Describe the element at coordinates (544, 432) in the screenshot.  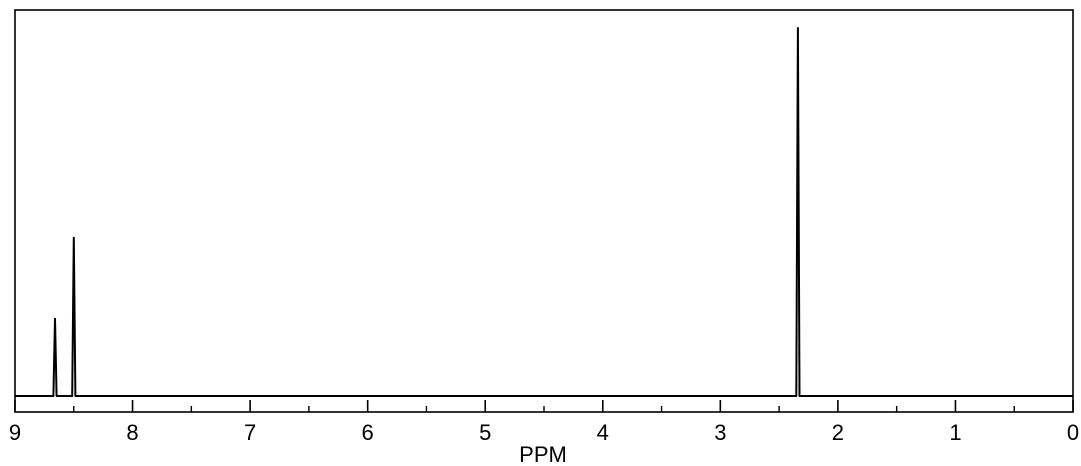
I see `x-axis-tick-labels: 9 8 7 6 5 4 3 2 1 0` at that location.